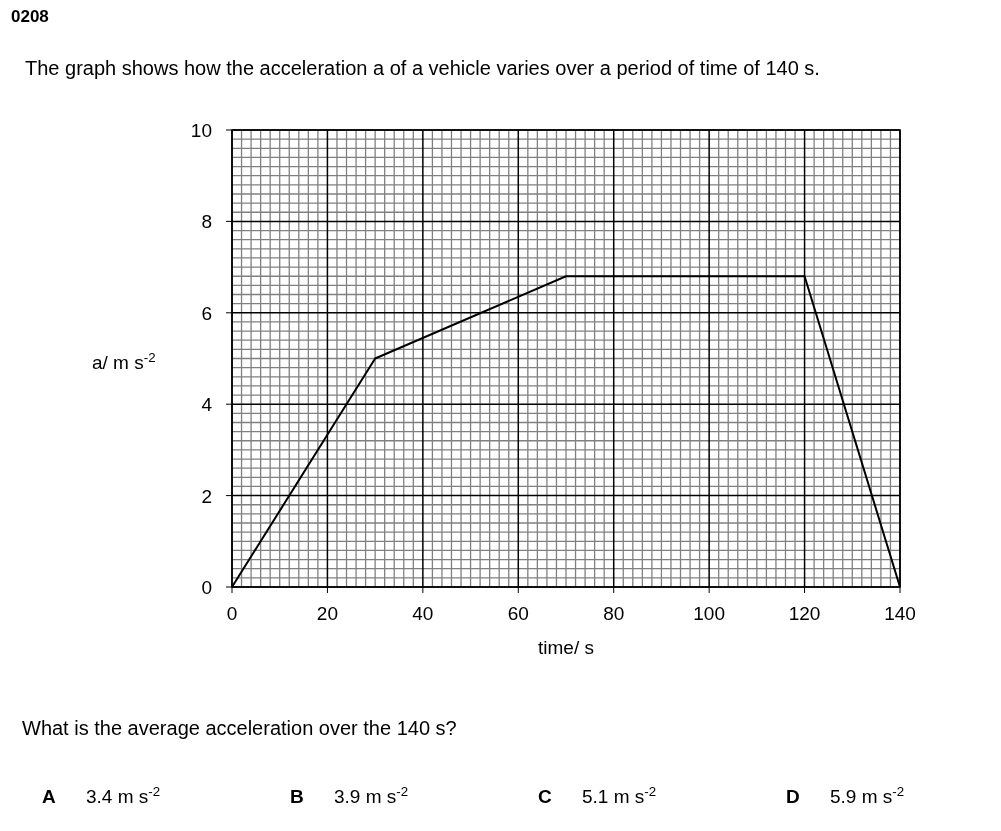  Describe the element at coordinates (123, 795) in the screenshot. I see `text: 3.4 m s$^{-2}$` at that location.